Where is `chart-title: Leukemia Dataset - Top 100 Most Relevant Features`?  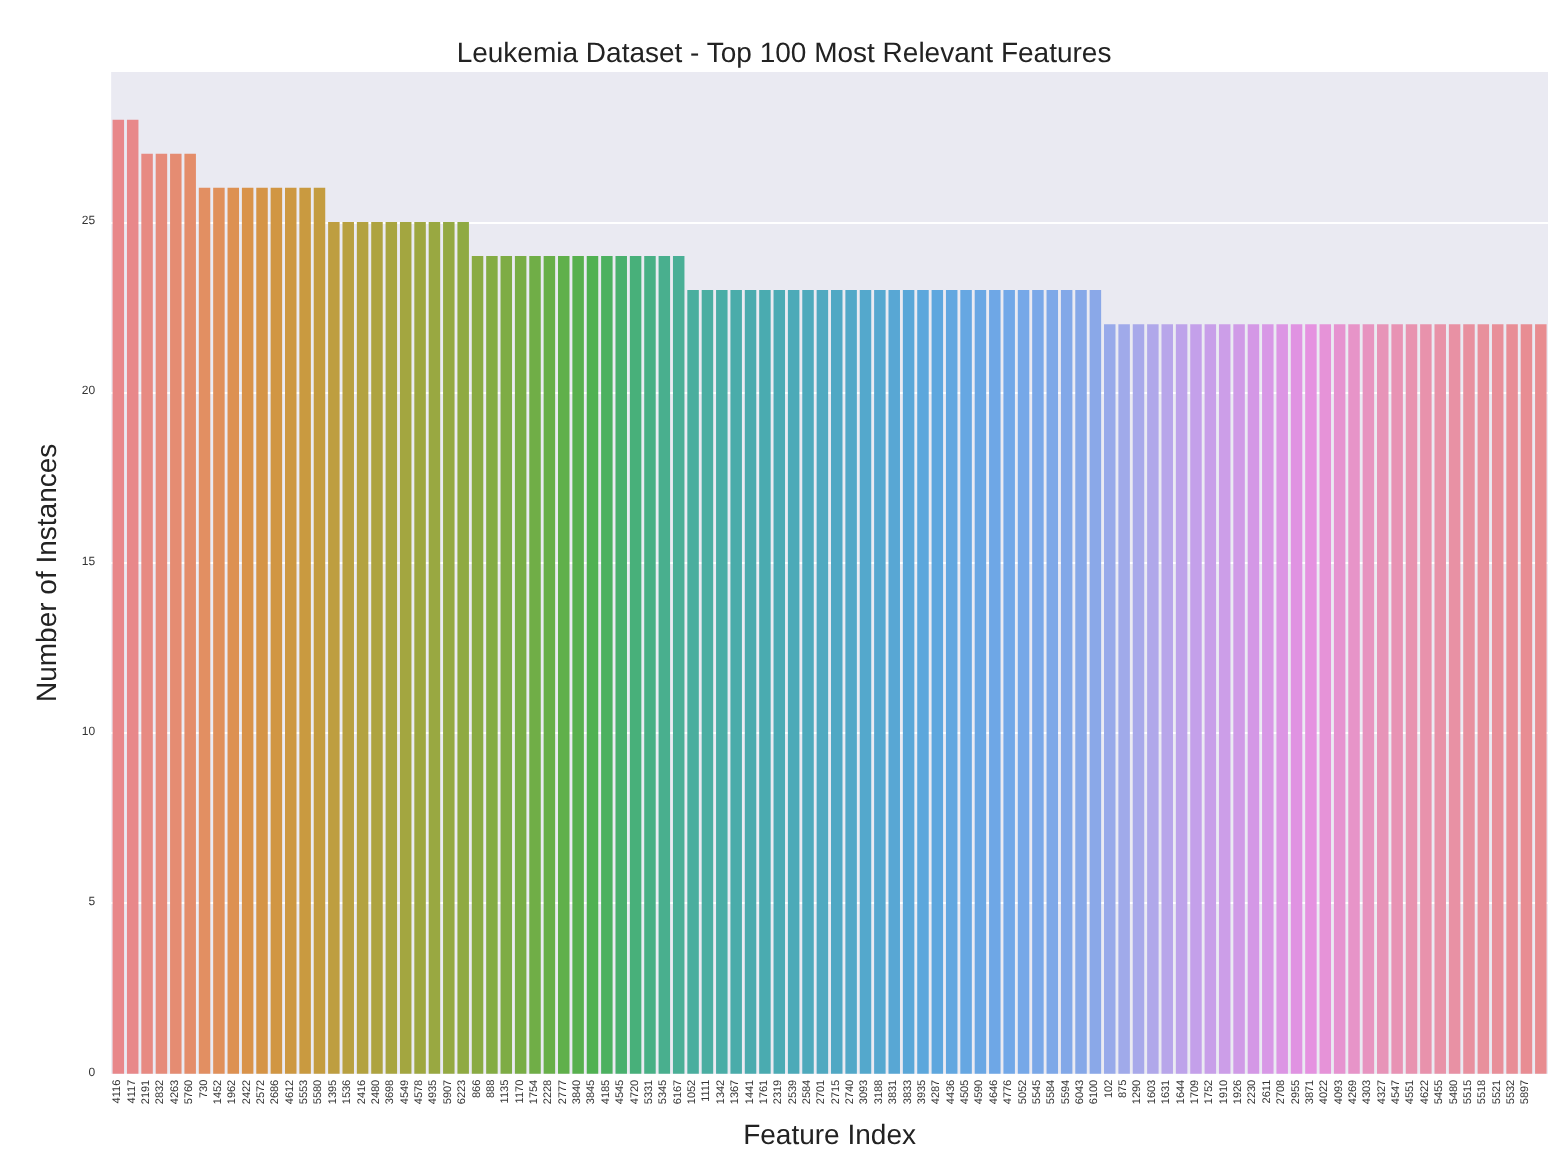 chart-title: Leukemia Dataset - Top 100 Most Relevant Features is located at coordinates (784, 52).